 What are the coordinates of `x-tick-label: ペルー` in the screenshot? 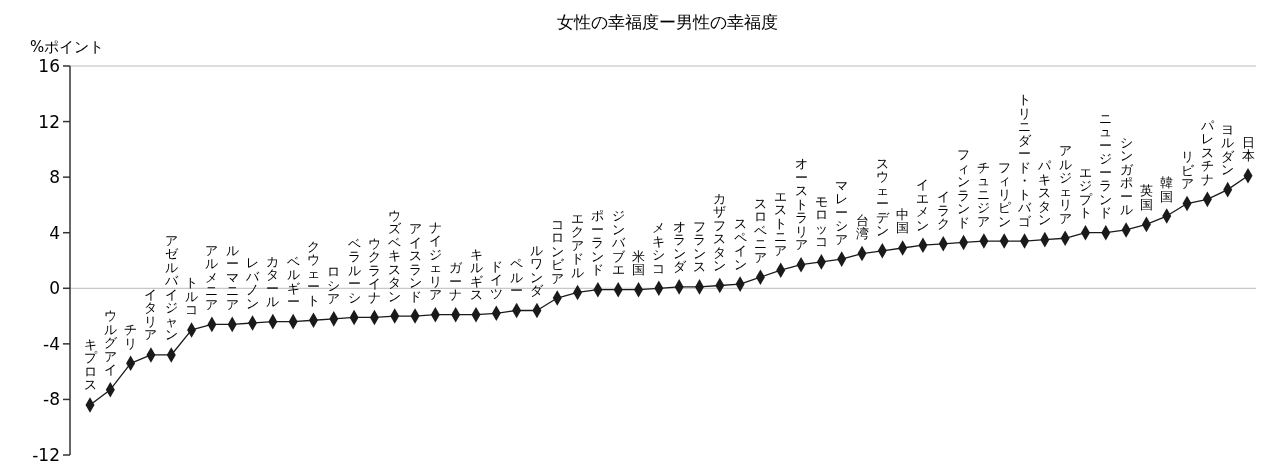 It's located at (517, 277).